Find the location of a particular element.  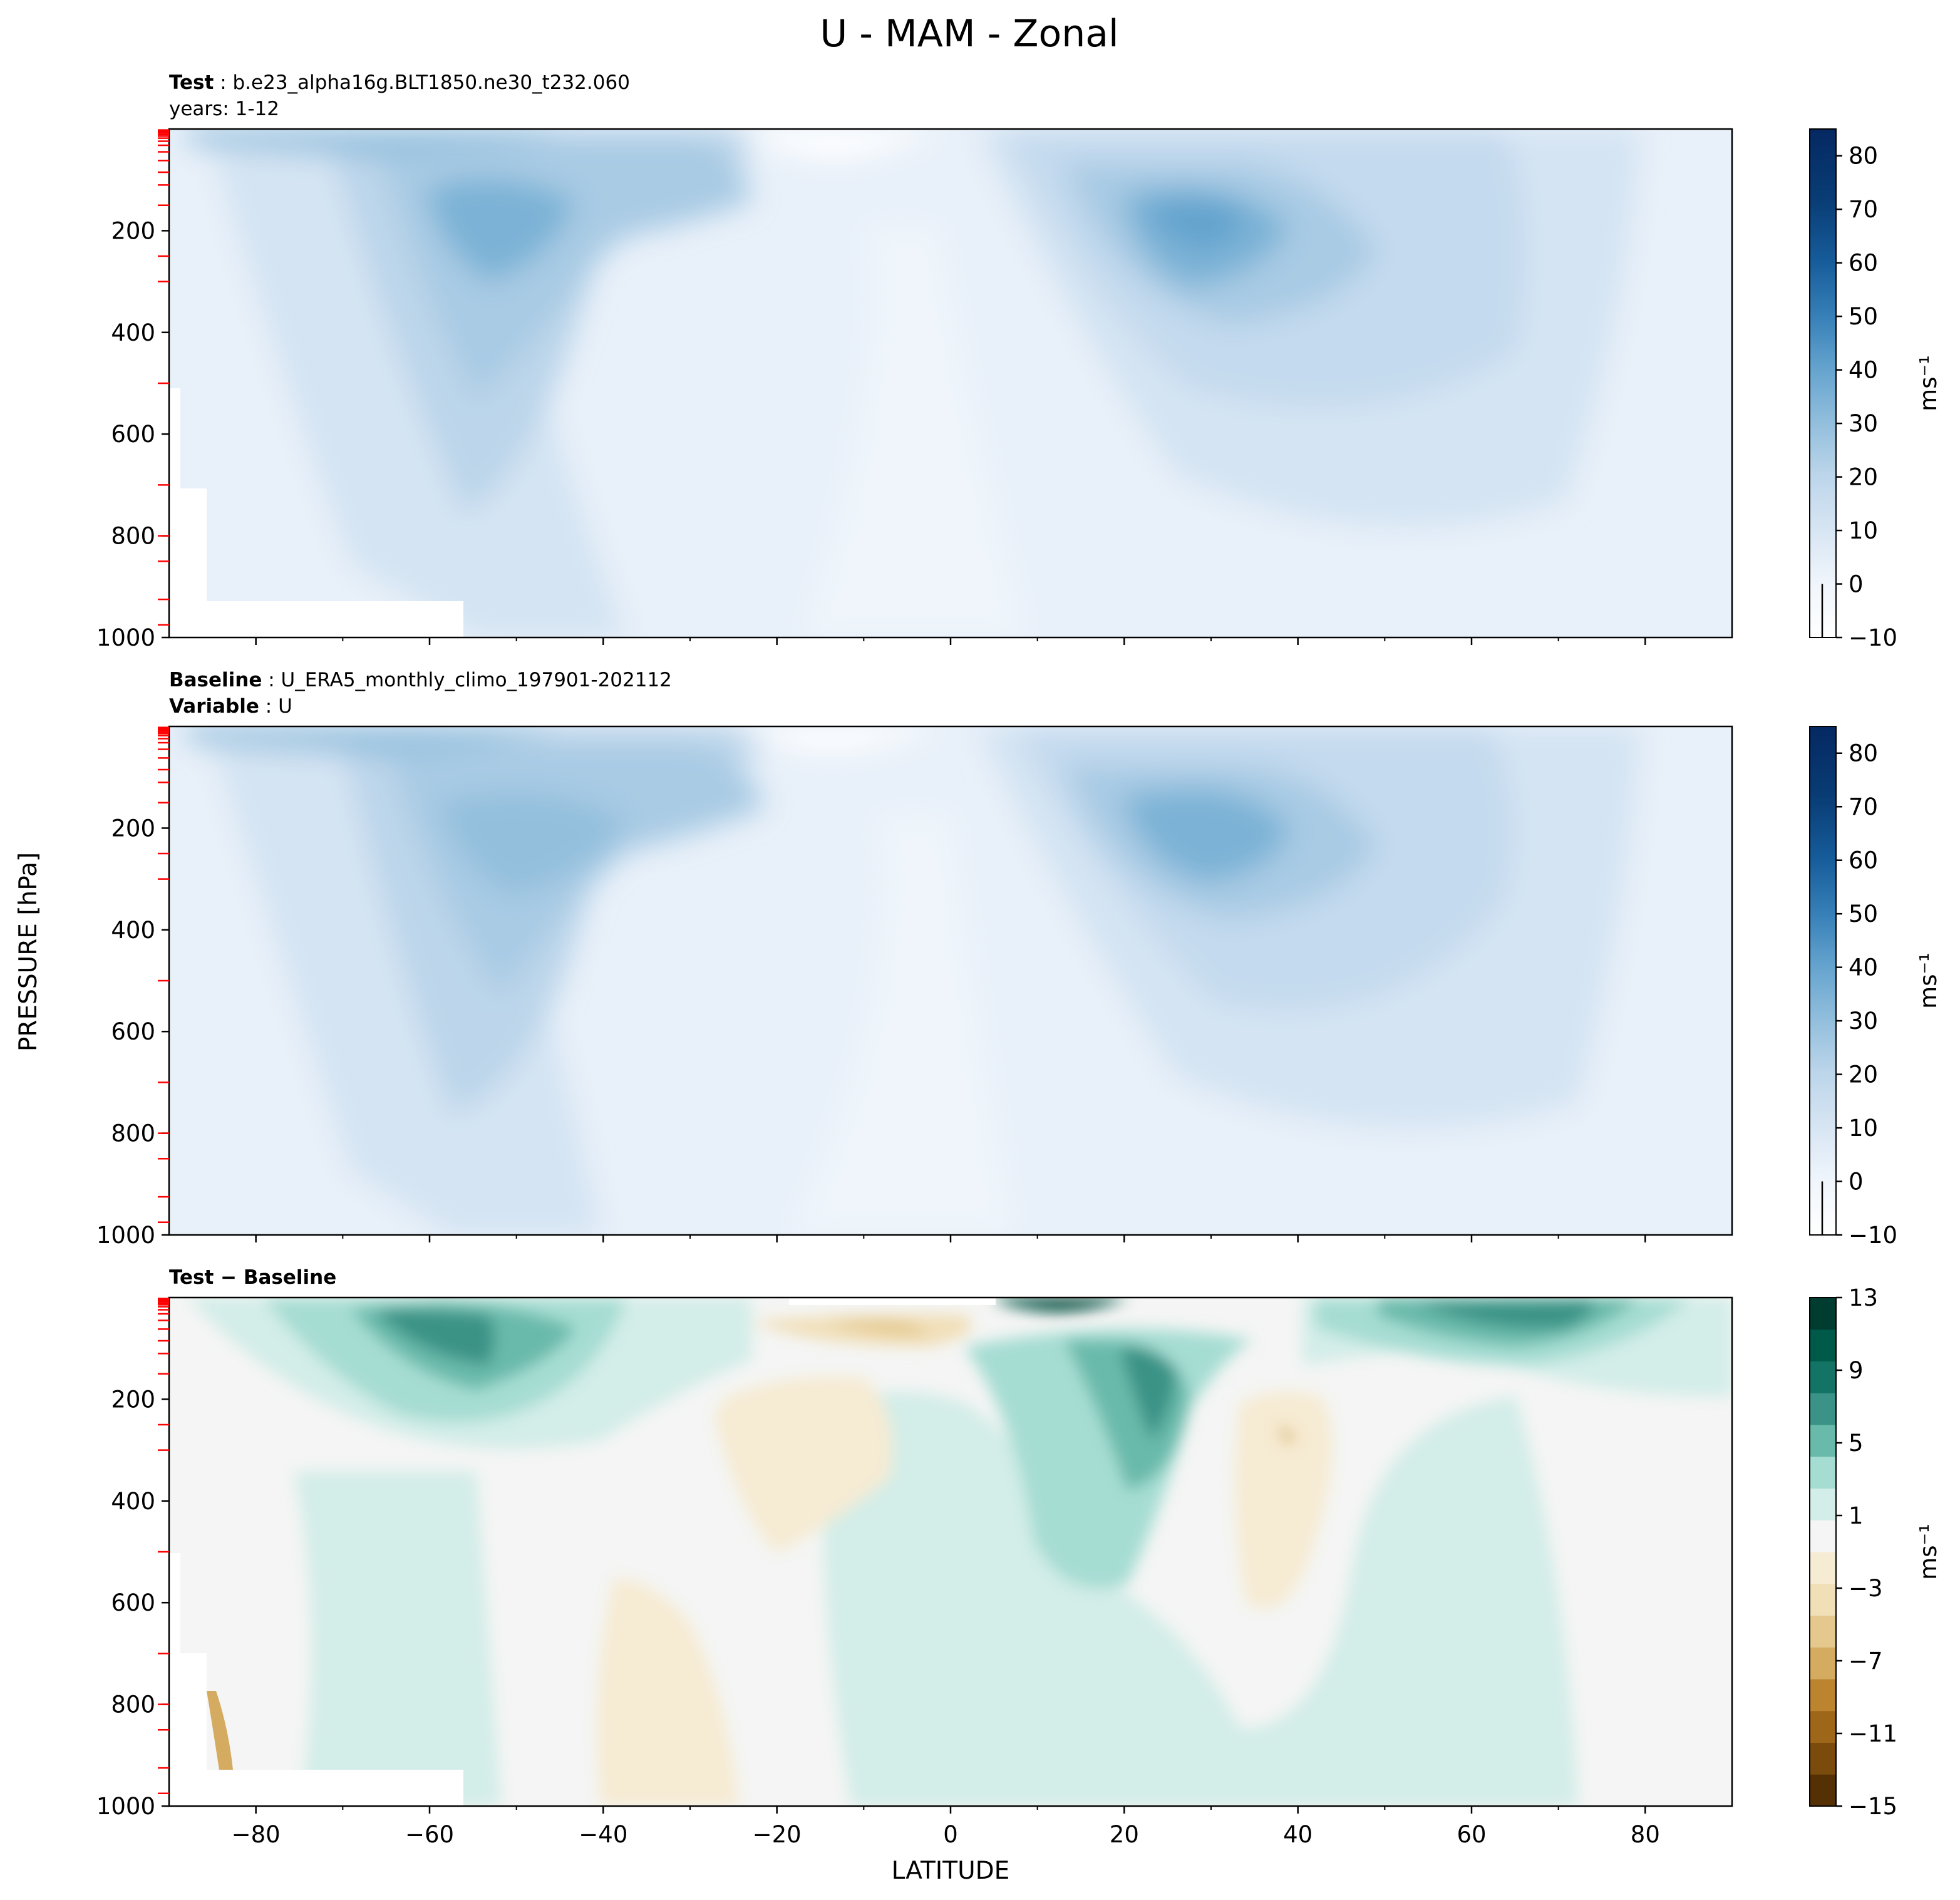

y-axis-label: PRESSURE [hPa] is located at coordinates (28, 951).